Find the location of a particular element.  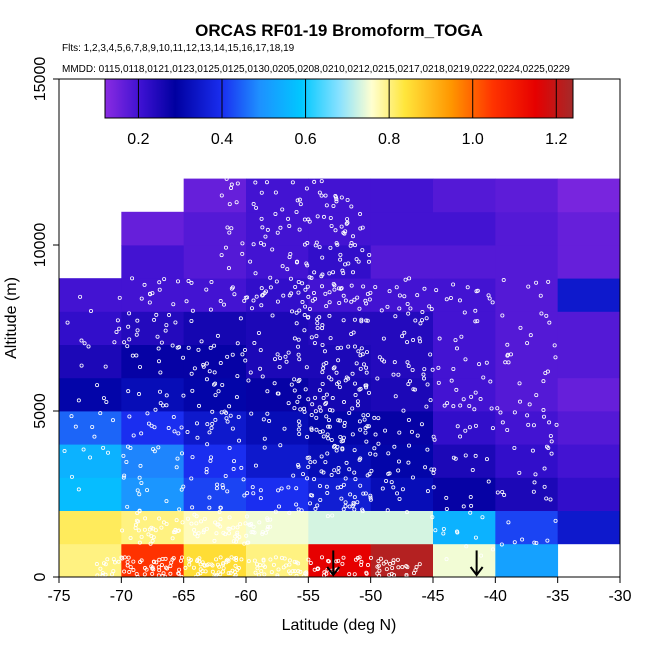

colorbar-tick-label: 0.2 is located at coordinates (138, 139).